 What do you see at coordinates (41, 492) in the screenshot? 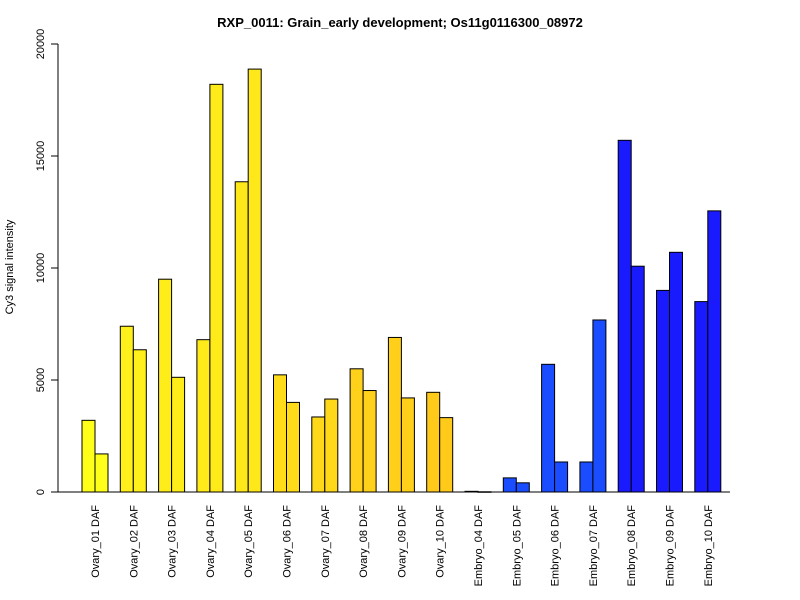
I see `y-tick-label: 0` at bounding box center [41, 492].